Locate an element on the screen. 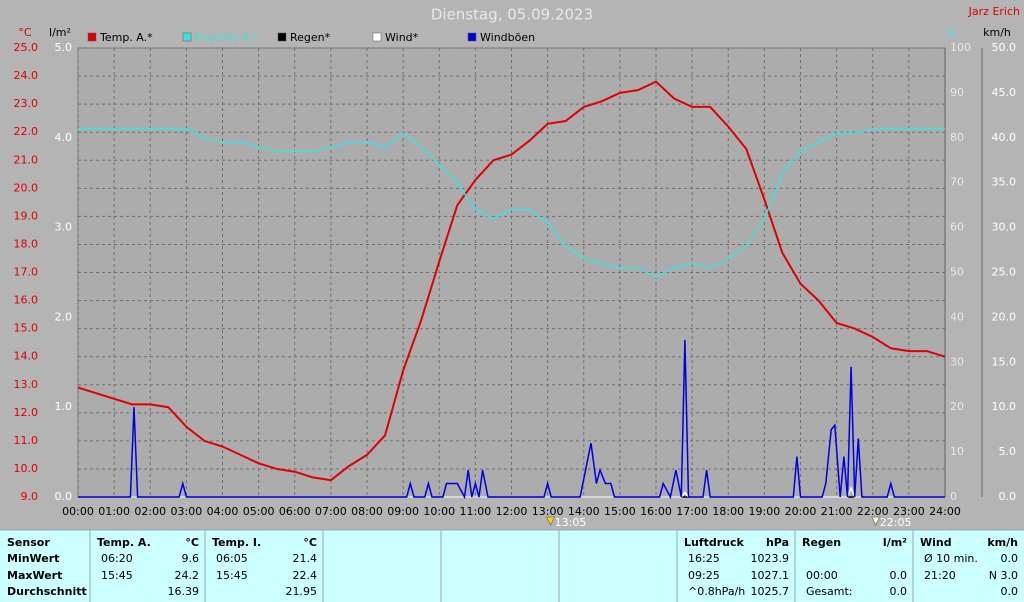 Image resolution: width=1024 pixels, height=602 pixels. y4-tick-label: 40.0 is located at coordinates (1004, 137).